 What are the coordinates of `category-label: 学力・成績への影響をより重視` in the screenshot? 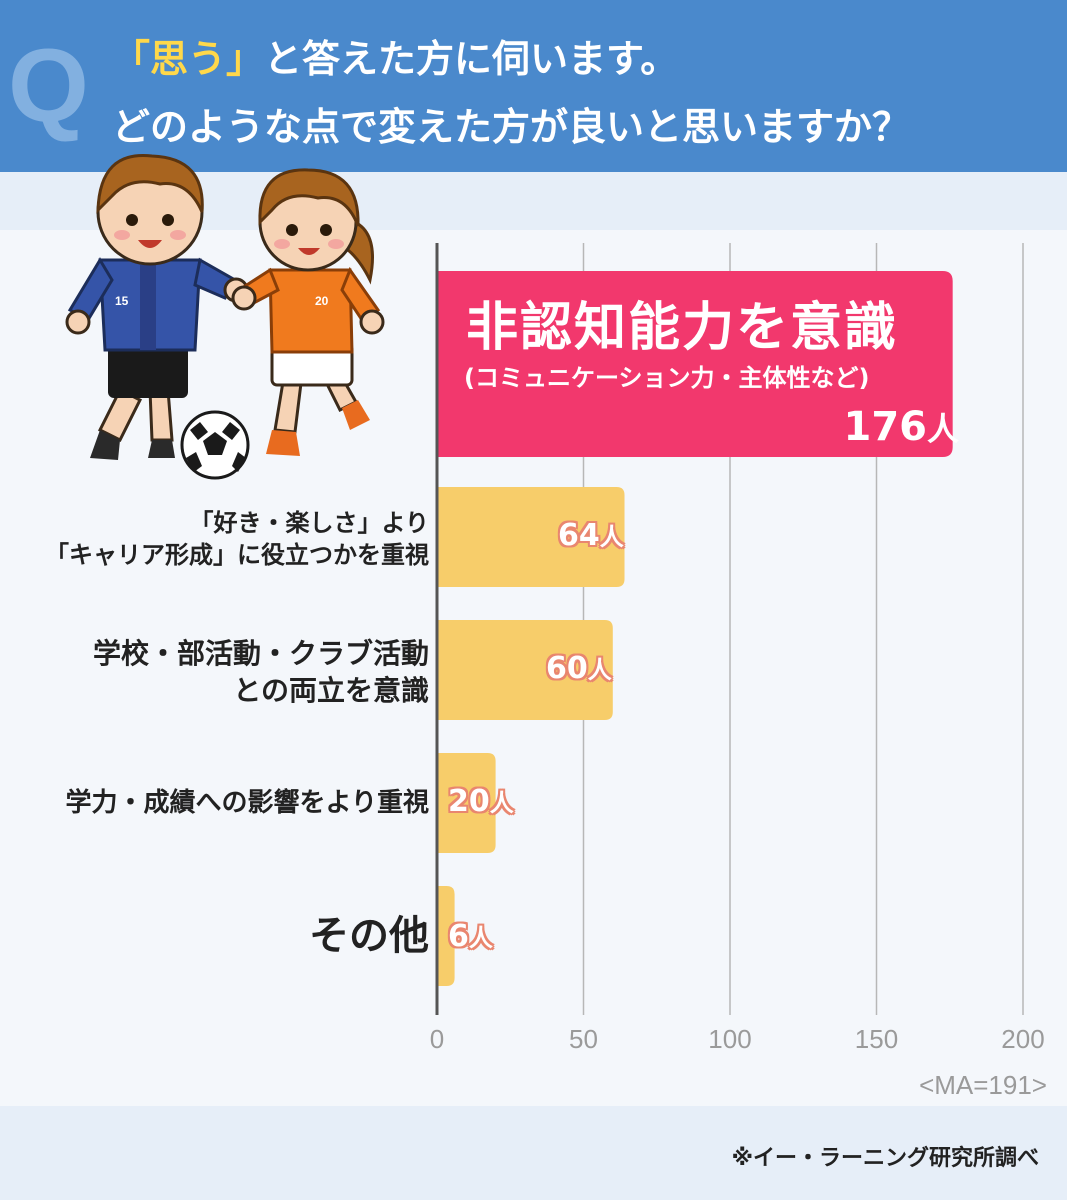 It's located at (247, 803).